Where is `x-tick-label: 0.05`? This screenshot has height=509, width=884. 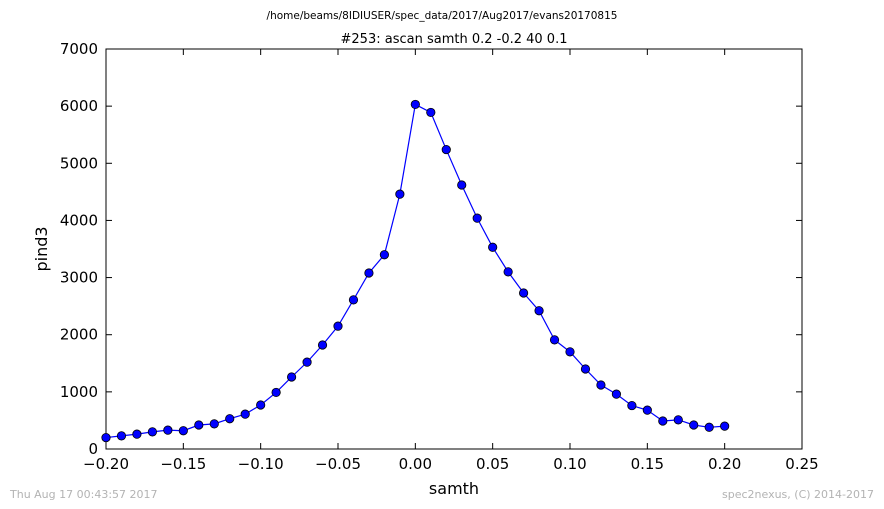 x-tick-label: 0.05 is located at coordinates (492, 464).